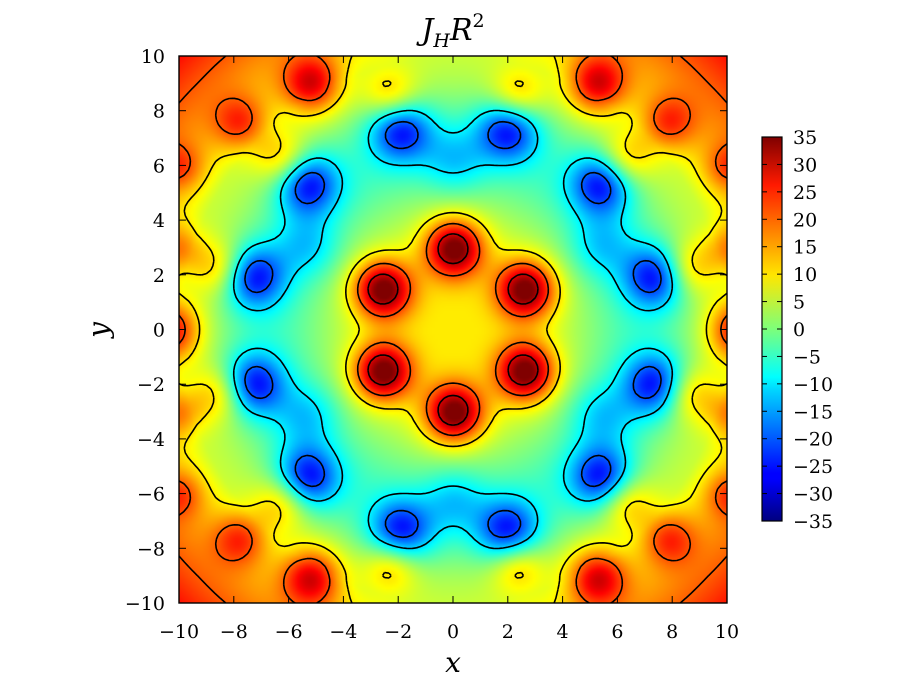 This screenshot has height=689, width=913. Describe the element at coordinates (508, 632) in the screenshot. I see `x-tick-label: 2` at that location.